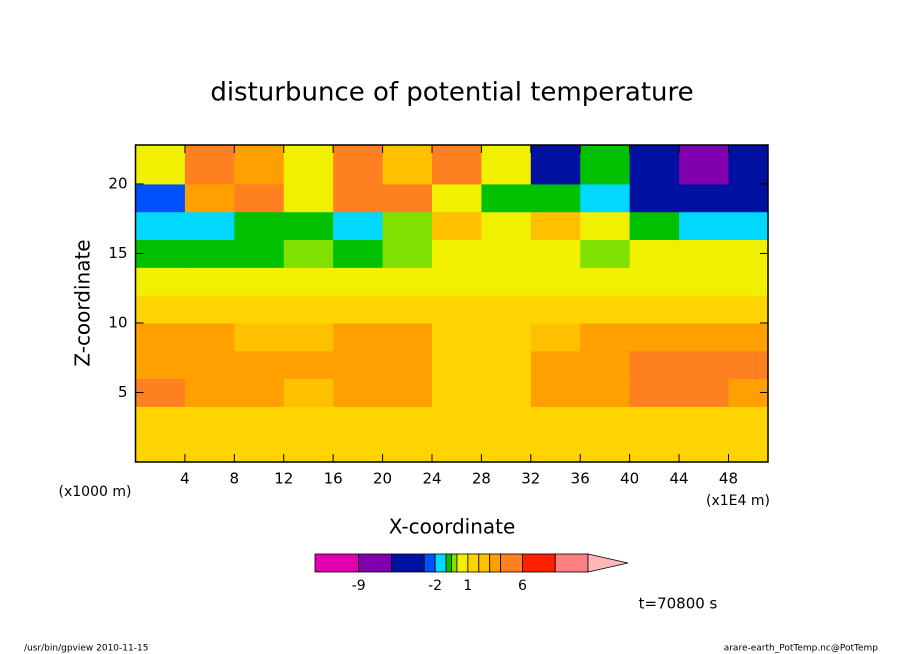  I want to click on x-tick-label: 20, so click(382, 479).